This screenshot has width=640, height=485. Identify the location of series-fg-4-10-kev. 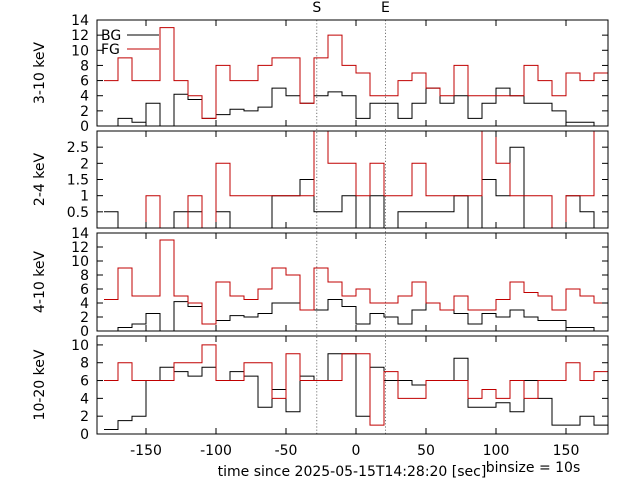
(356, 282).